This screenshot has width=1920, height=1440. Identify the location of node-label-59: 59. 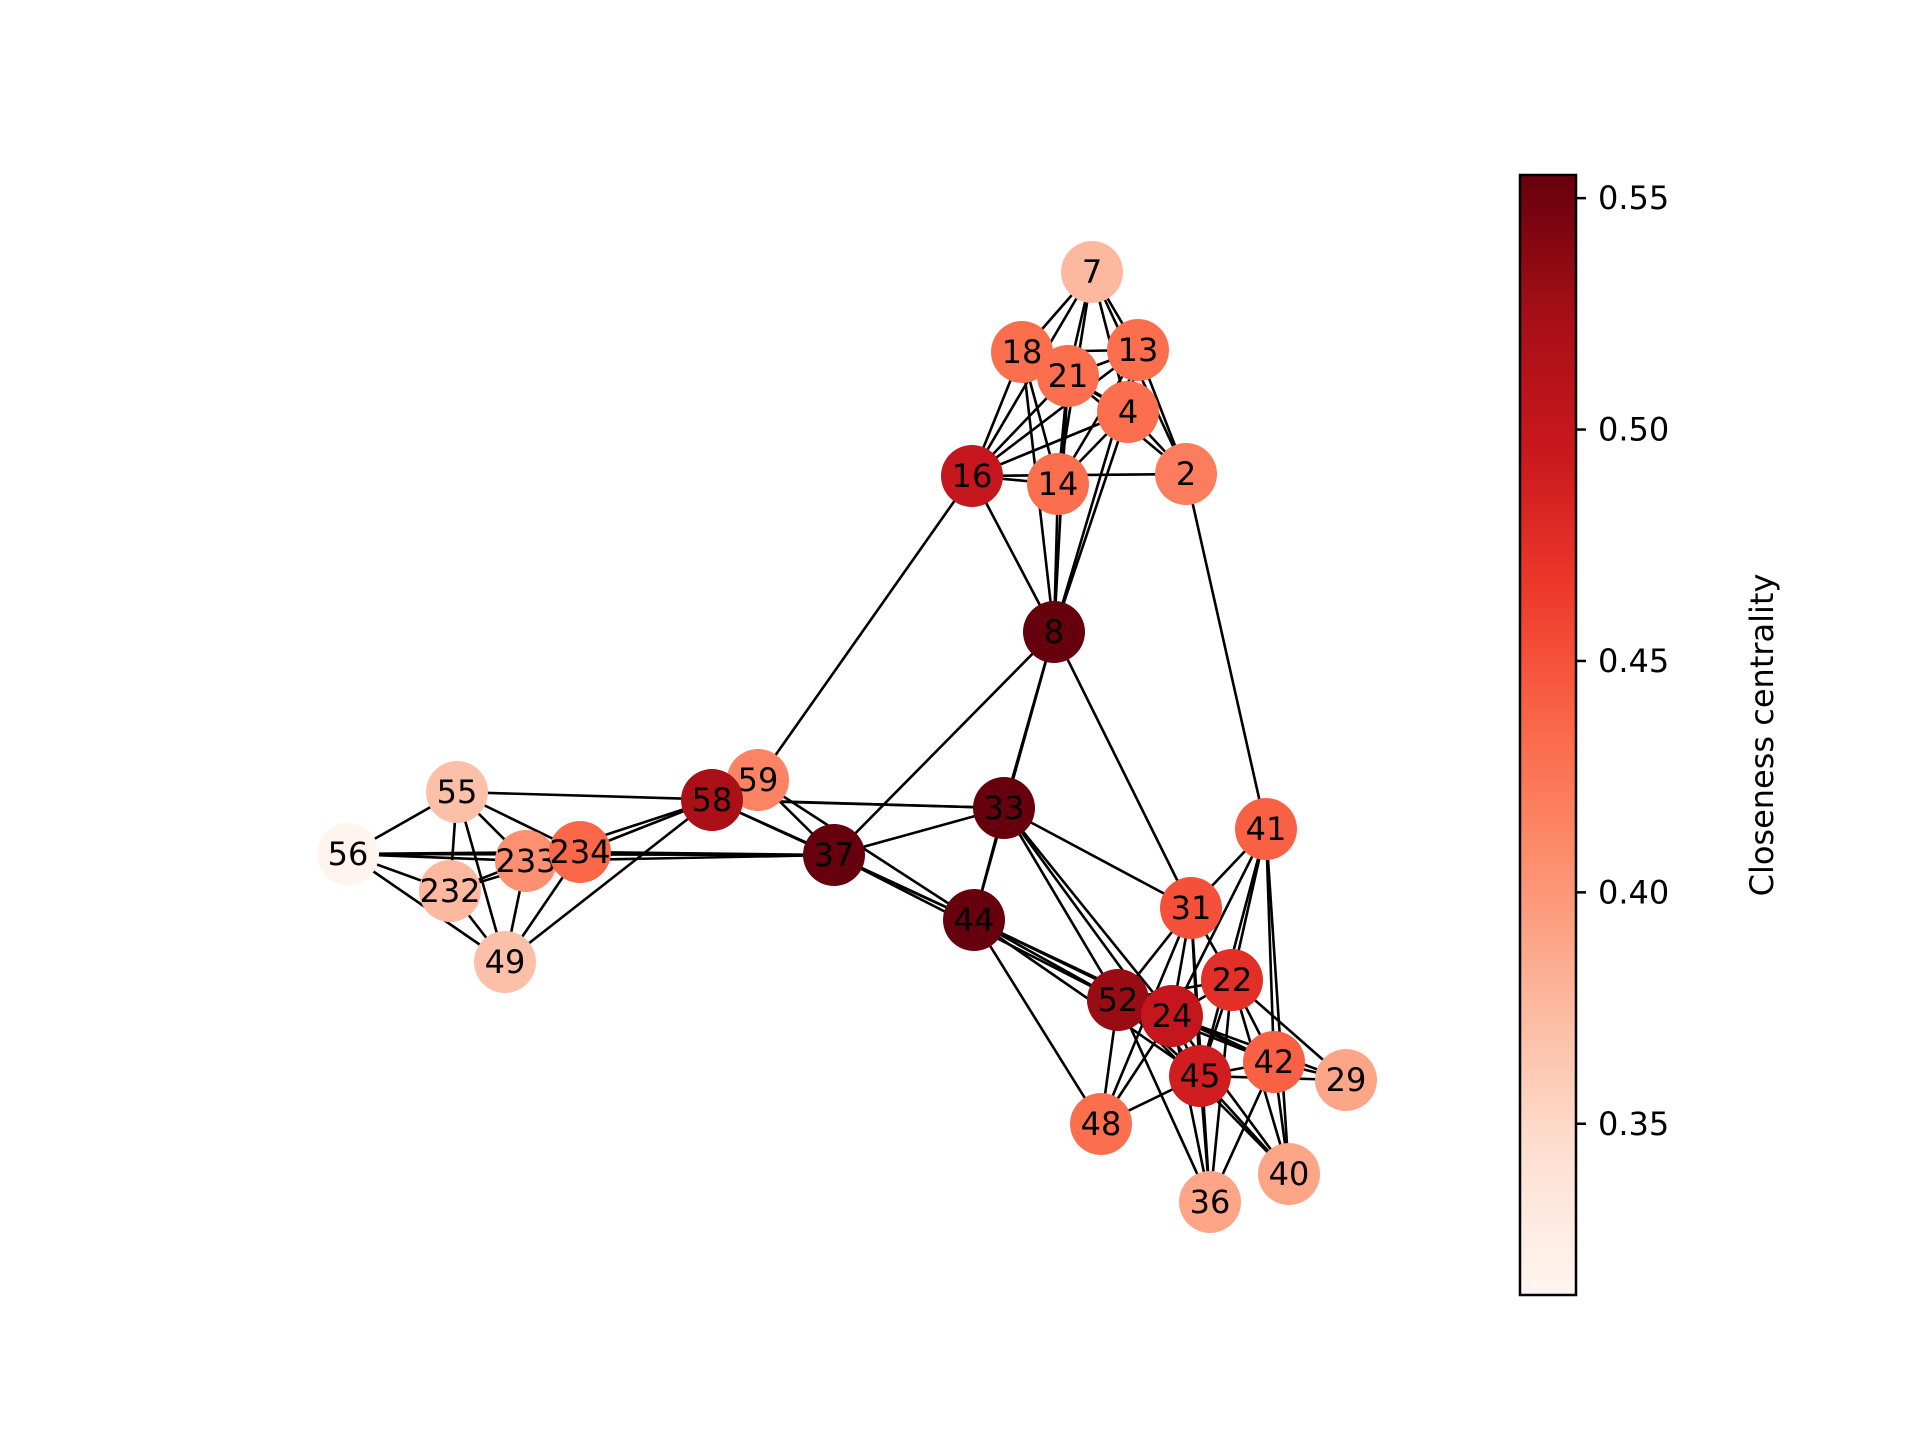
(758, 780).